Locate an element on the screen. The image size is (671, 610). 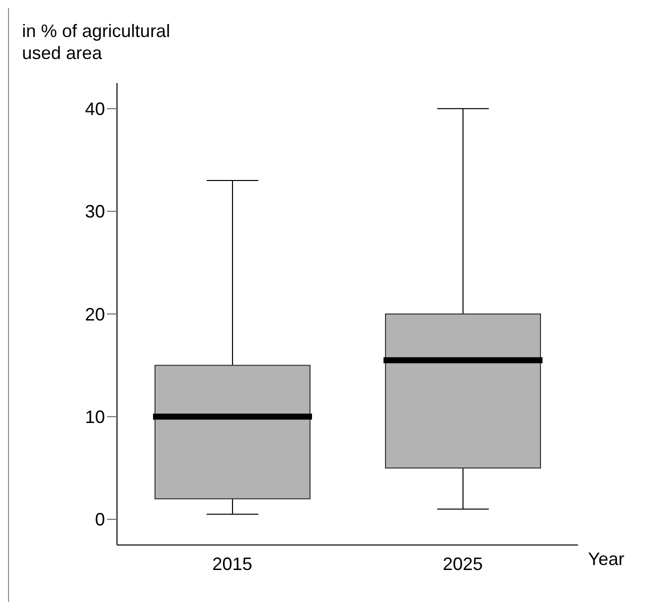
x-axis-title: Year is located at coordinates (606, 559).